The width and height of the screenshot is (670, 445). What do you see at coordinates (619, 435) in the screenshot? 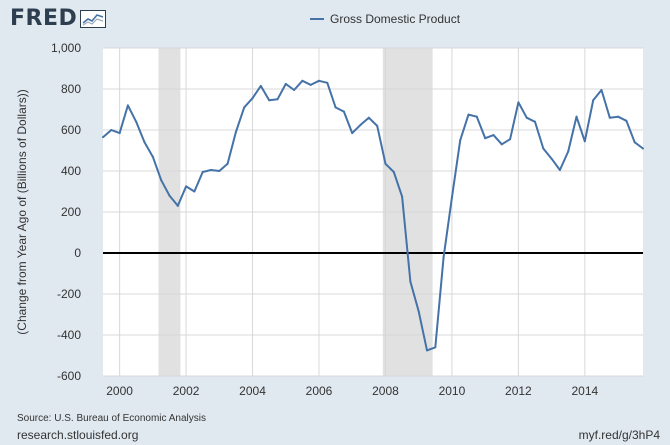
I see `short-link: myf.red/g/3hP4` at bounding box center [619, 435].